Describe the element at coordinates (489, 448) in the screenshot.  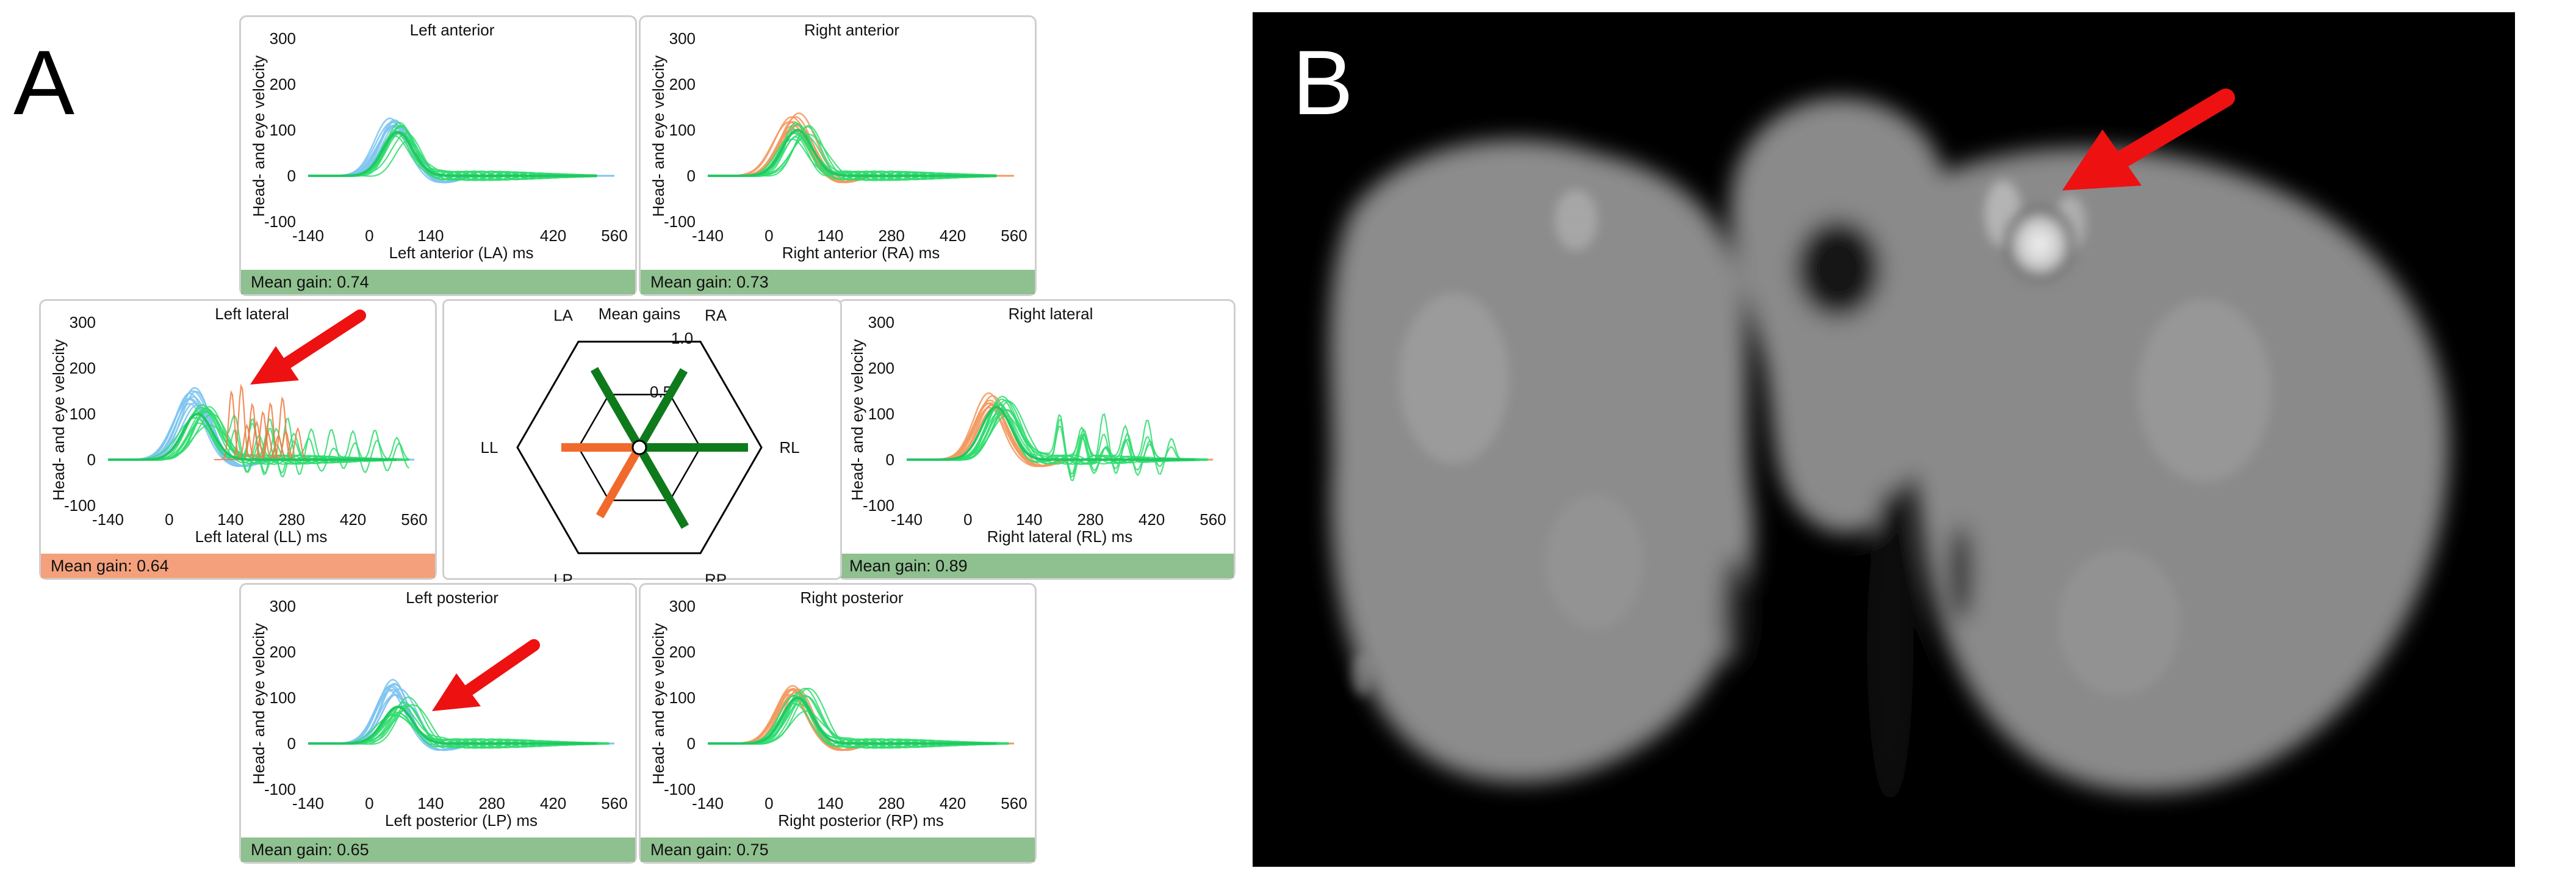
I see `radar-axis-label: LL` at that location.